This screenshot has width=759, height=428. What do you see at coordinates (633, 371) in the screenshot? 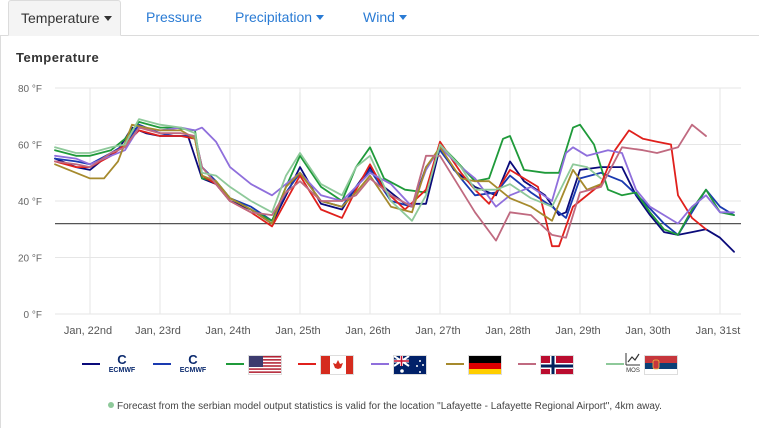
I see `mos-label: MOS` at bounding box center [633, 371].